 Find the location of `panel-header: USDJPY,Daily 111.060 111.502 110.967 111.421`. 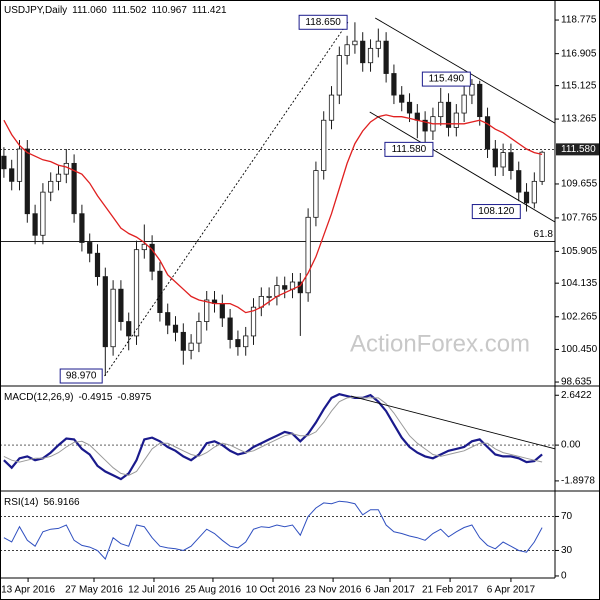

panel-header: USDJPY,Daily 111.060 111.502 110.967 111.421 is located at coordinates (115, 10).